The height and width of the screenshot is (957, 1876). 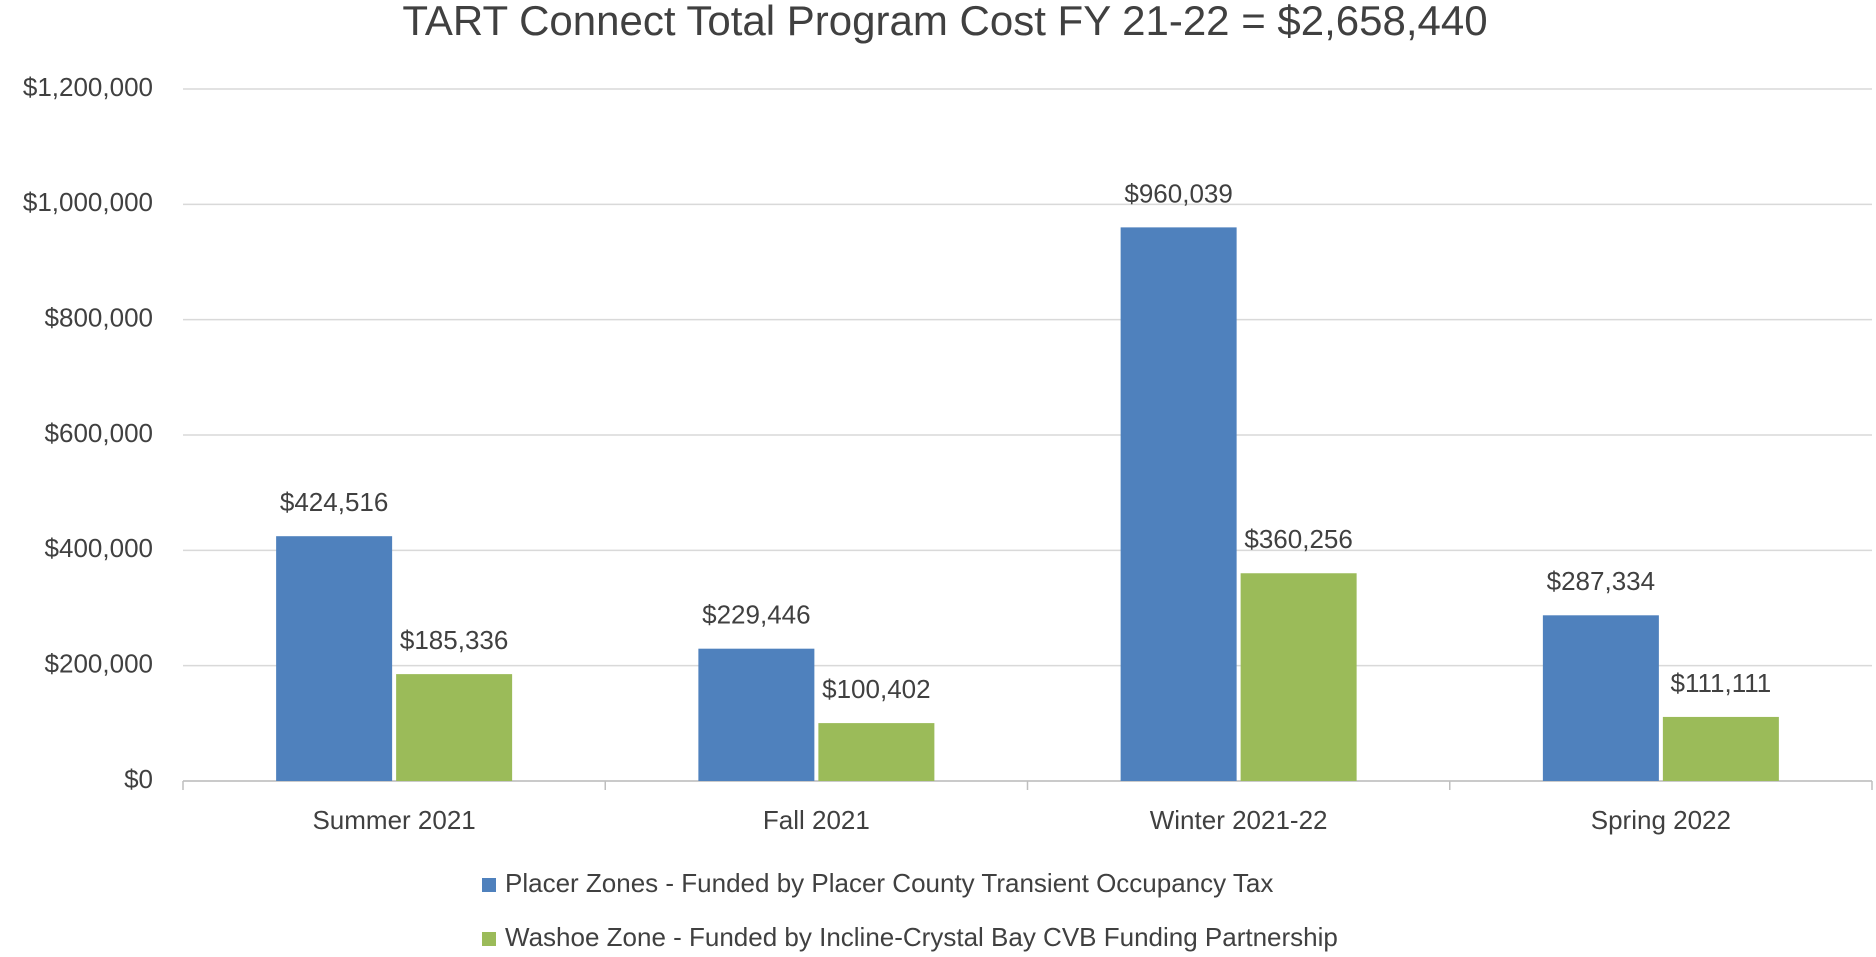 I want to click on data-label: $424,516, so click(x=334, y=502).